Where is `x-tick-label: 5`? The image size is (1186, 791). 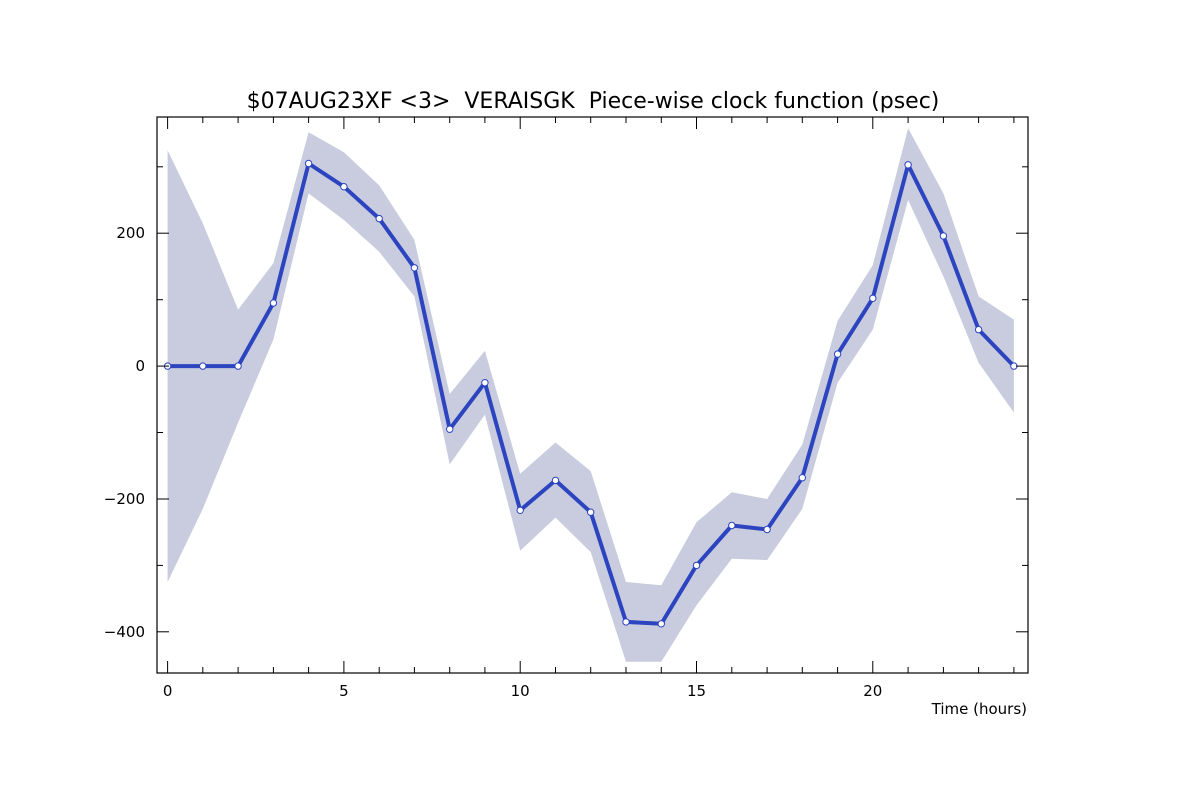 x-tick-label: 5 is located at coordinates (344, 691).